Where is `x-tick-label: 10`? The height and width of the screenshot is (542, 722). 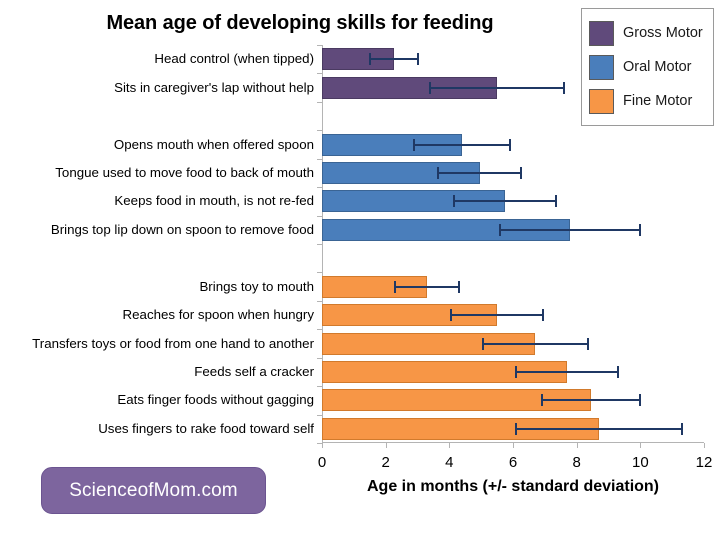
x-tick-label: 10 is located at coordinates (640, 462).